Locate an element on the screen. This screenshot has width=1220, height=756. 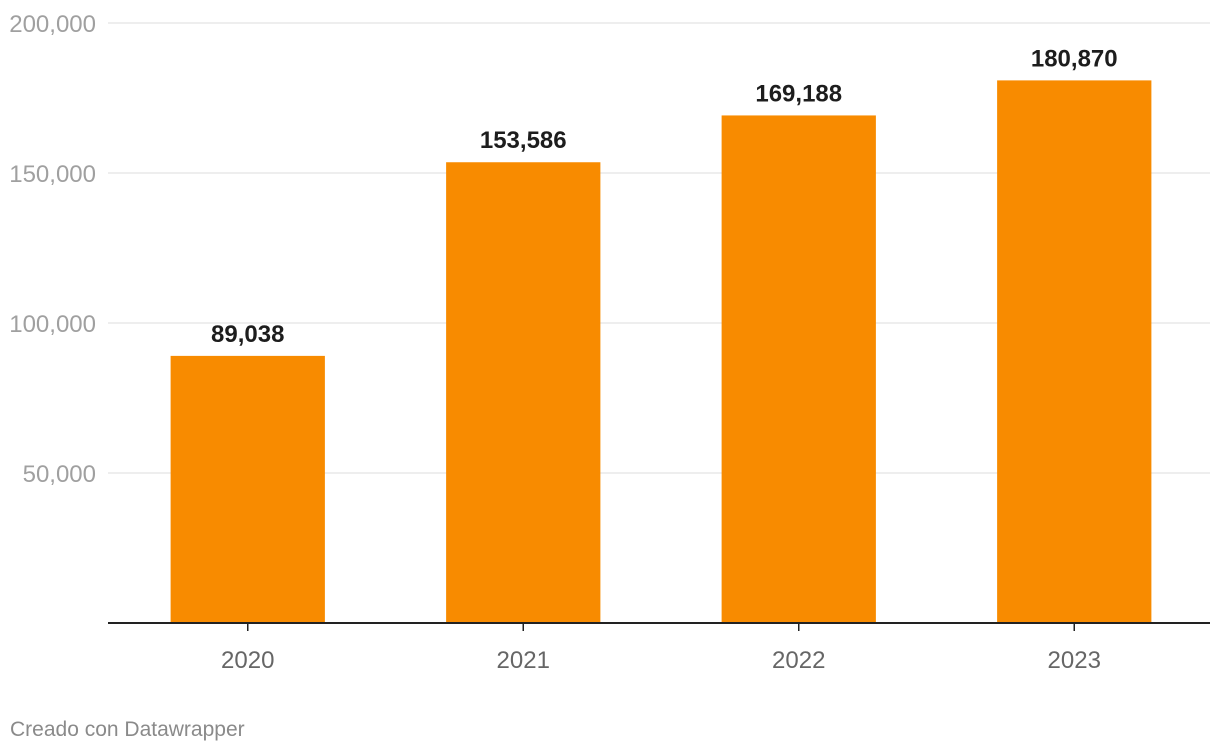
data-label: 180,870 is located at coordinates (1074, 58).